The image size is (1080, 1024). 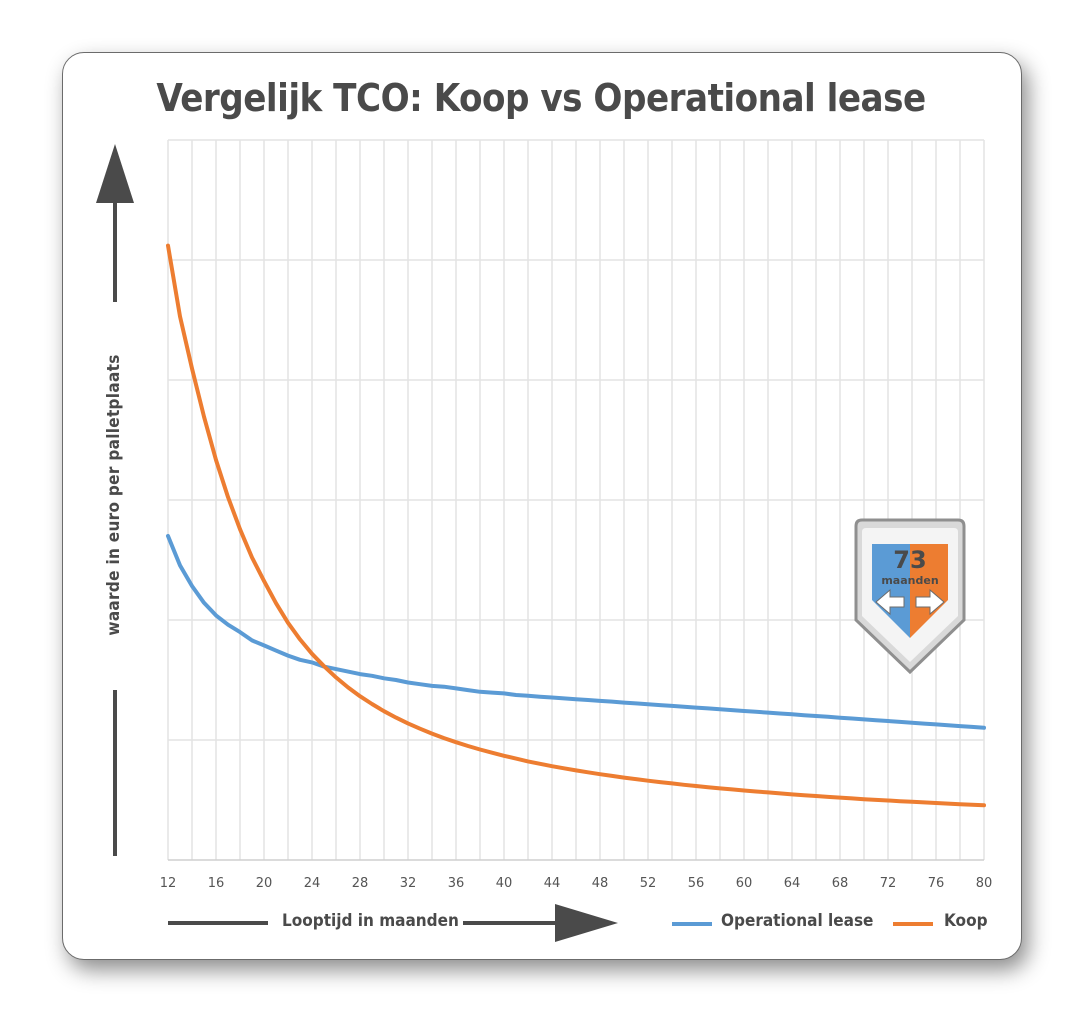 What do you see at coordinates (370, 921) in the screenshot?
I see `x-axis-label: Looptijd in maanden` at bounding box center [370, 921].